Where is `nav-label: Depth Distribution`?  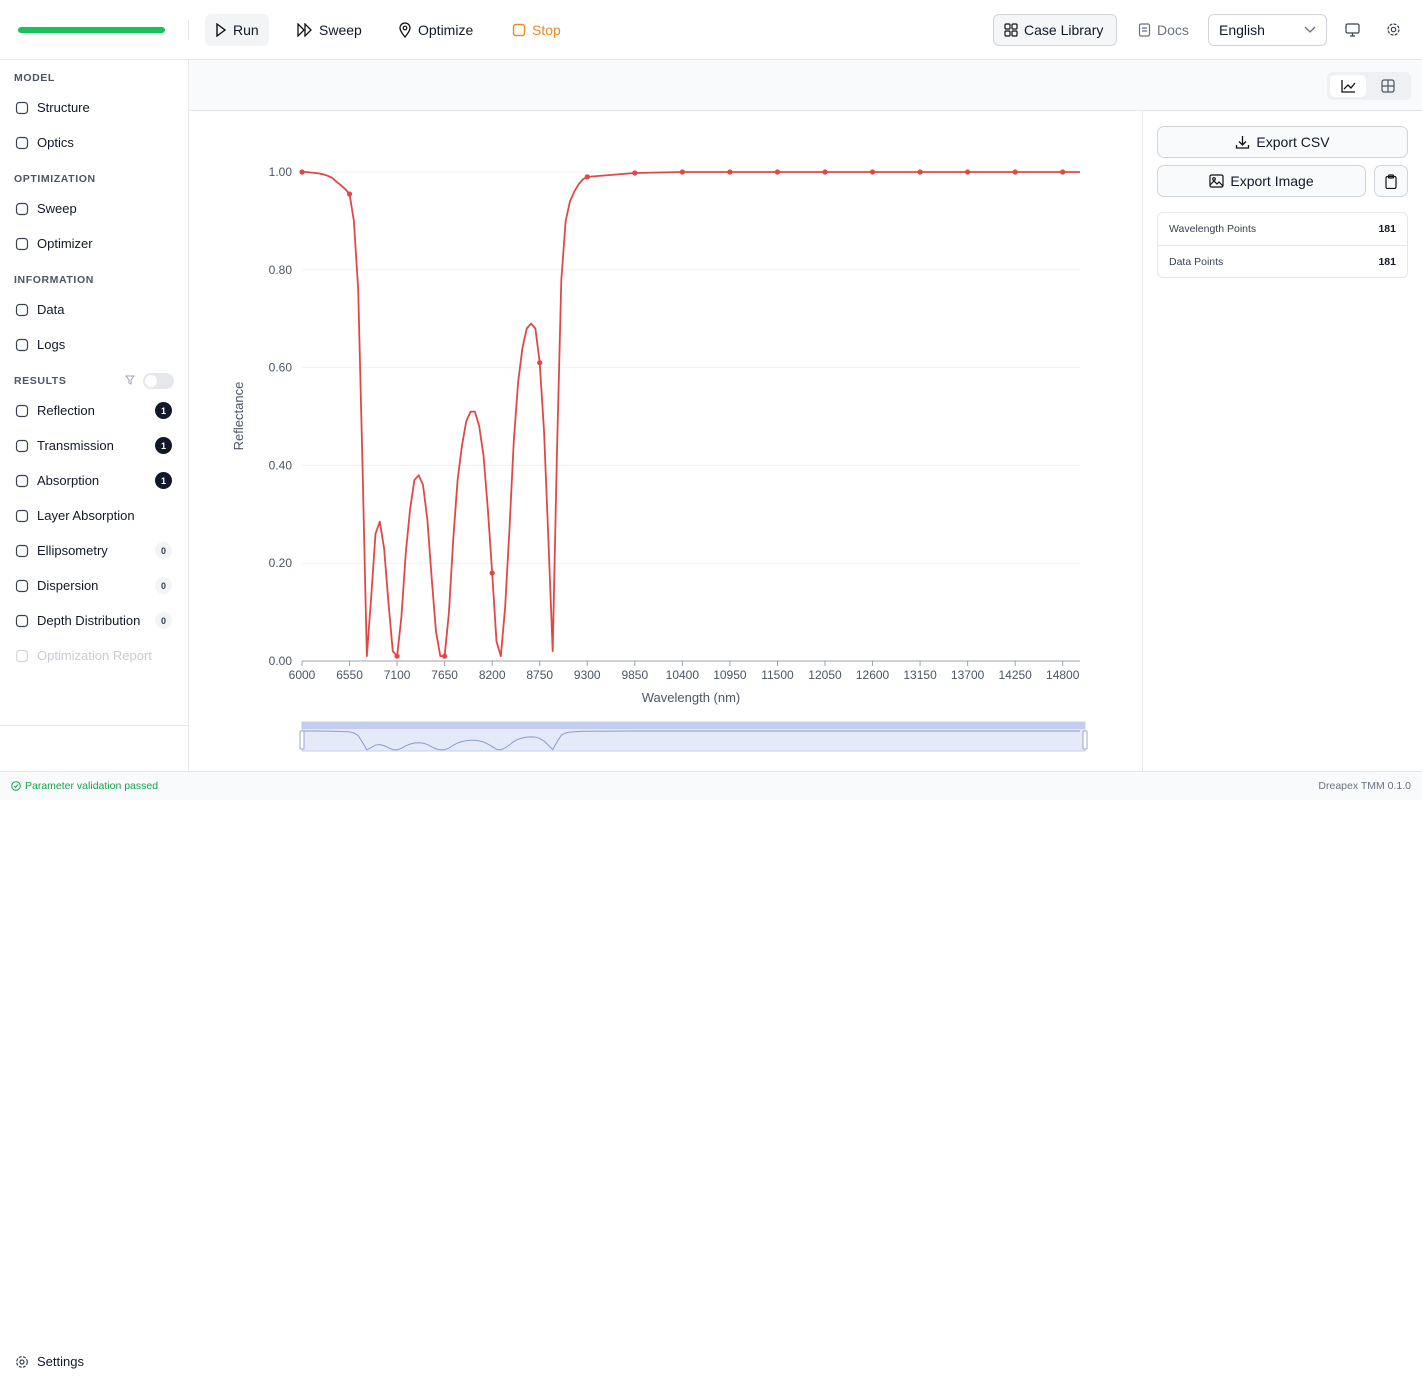
nav-label: Depth Distribution is located at coordinates (89, 620).